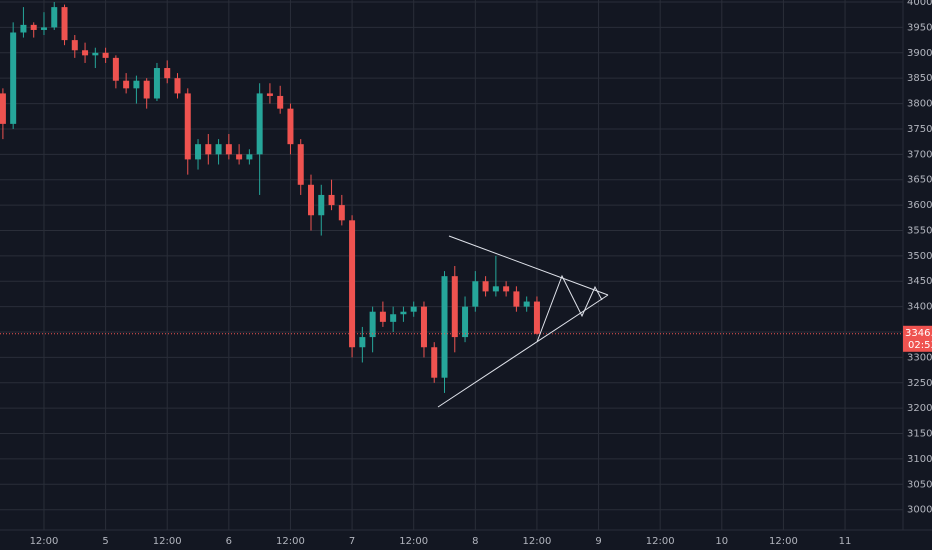 This screenshot has width=932, height=550. I want to click on x-tick-label: 6, so click(229, 541).